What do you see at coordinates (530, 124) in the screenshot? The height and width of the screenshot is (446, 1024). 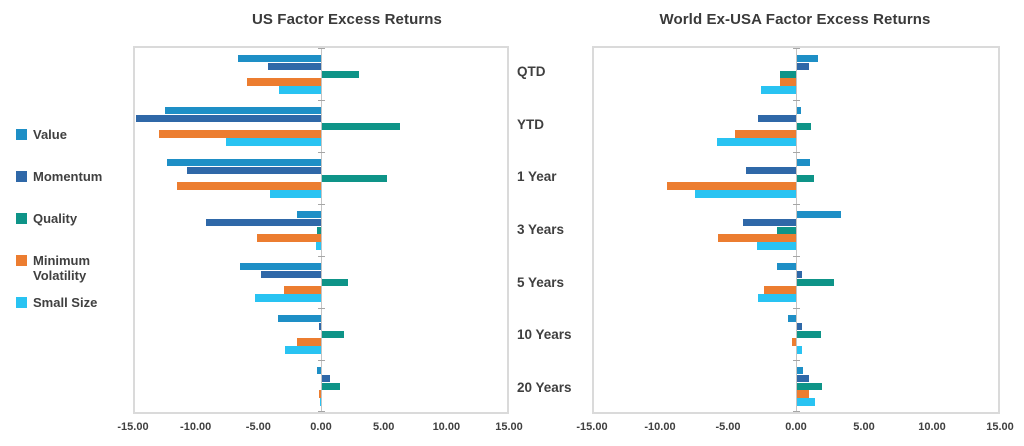 I see `category-label-ytd: YTD` at bounding box center [530, 124].